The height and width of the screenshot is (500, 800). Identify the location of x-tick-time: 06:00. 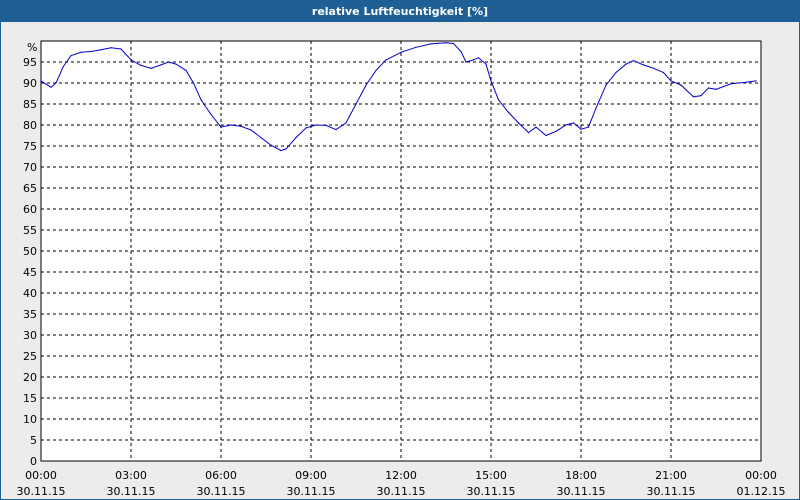
(221, 475).